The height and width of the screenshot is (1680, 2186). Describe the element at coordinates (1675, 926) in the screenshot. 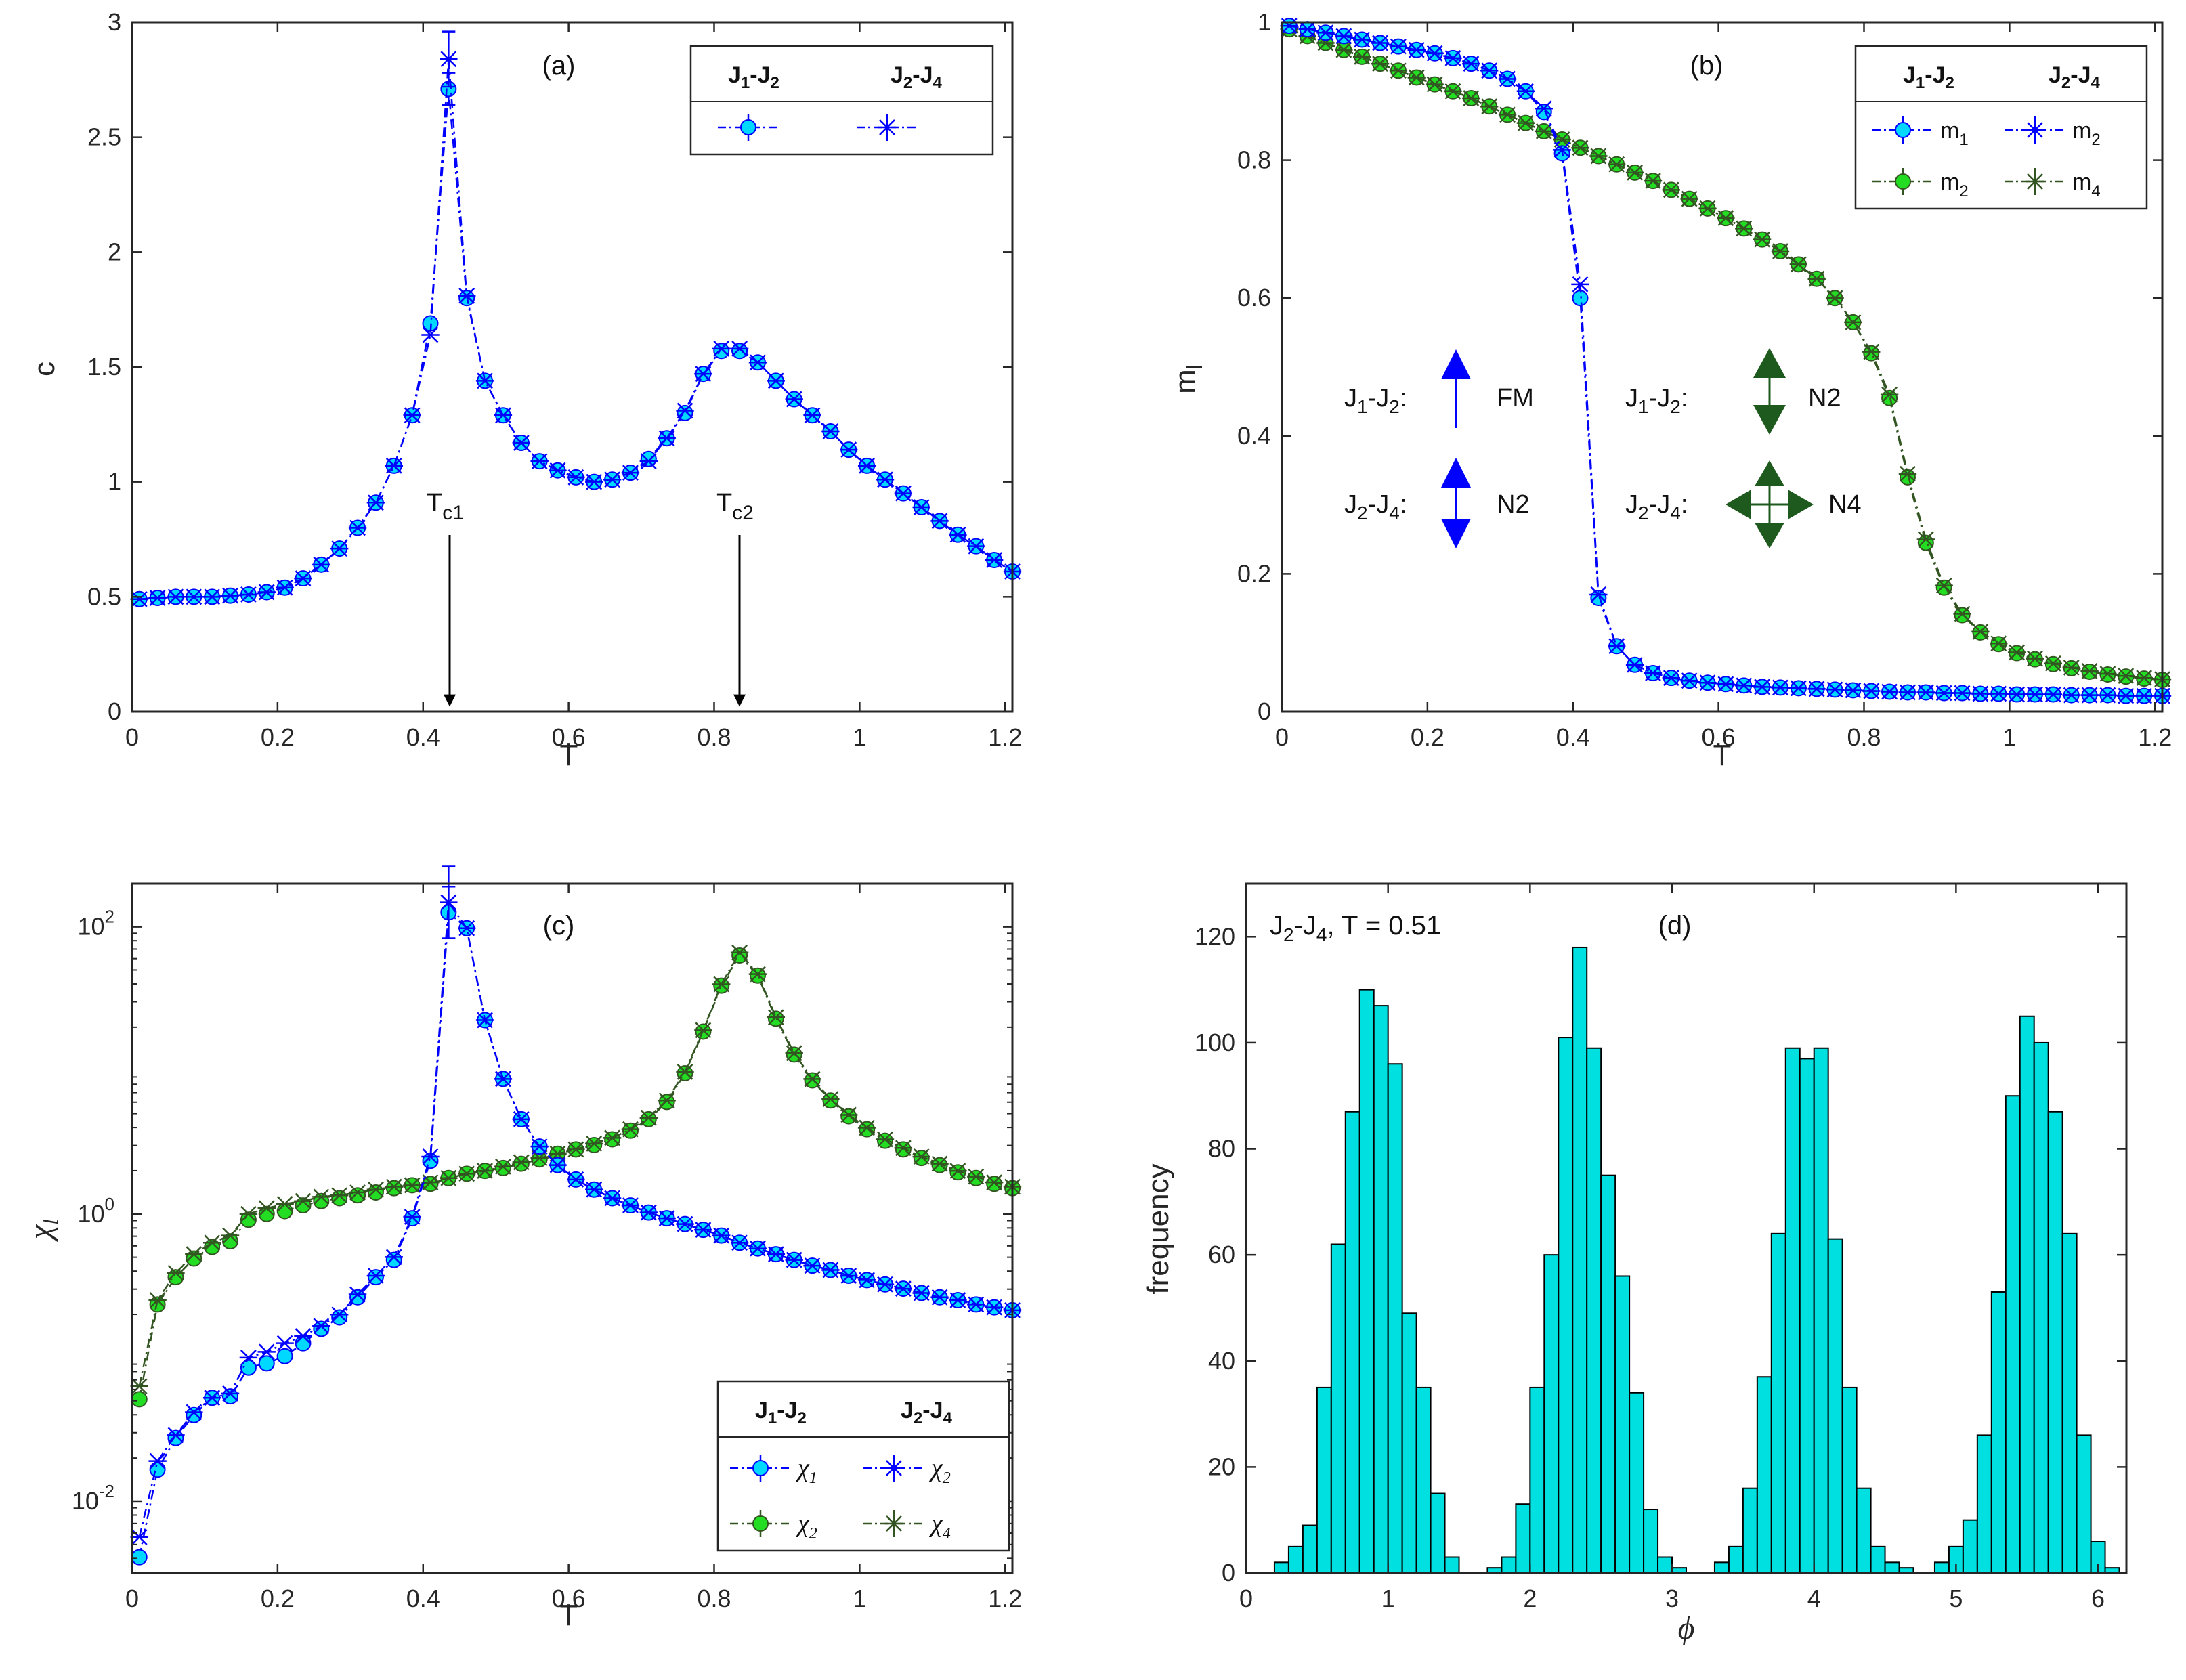

I see `panel-d-label: (d)` at that location.